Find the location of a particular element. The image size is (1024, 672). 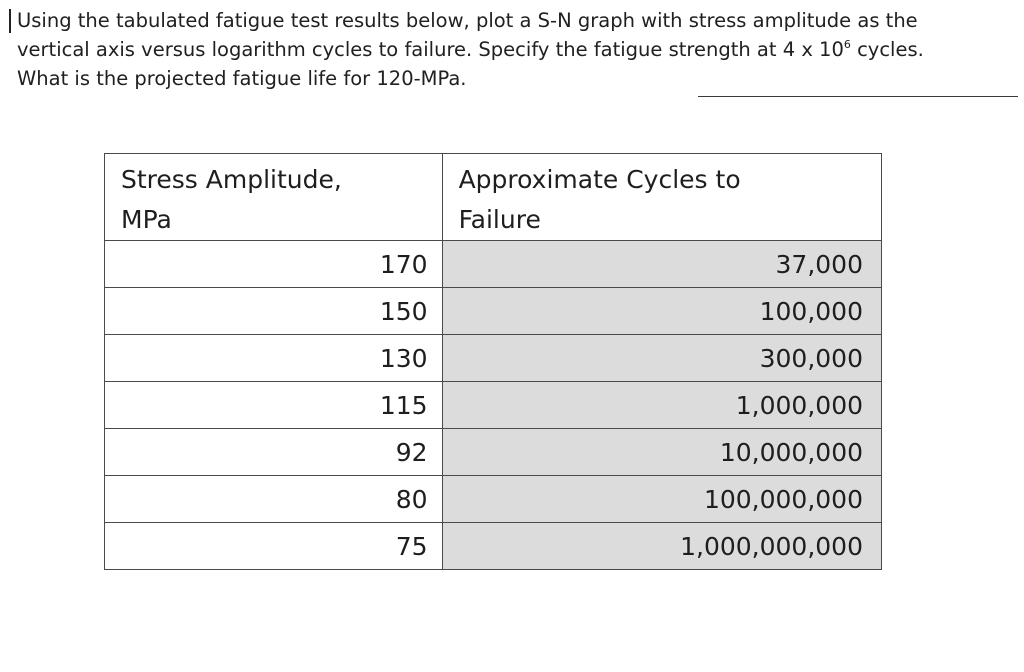

cycles-cell: 300,000 is located at coordinates (662, 358).